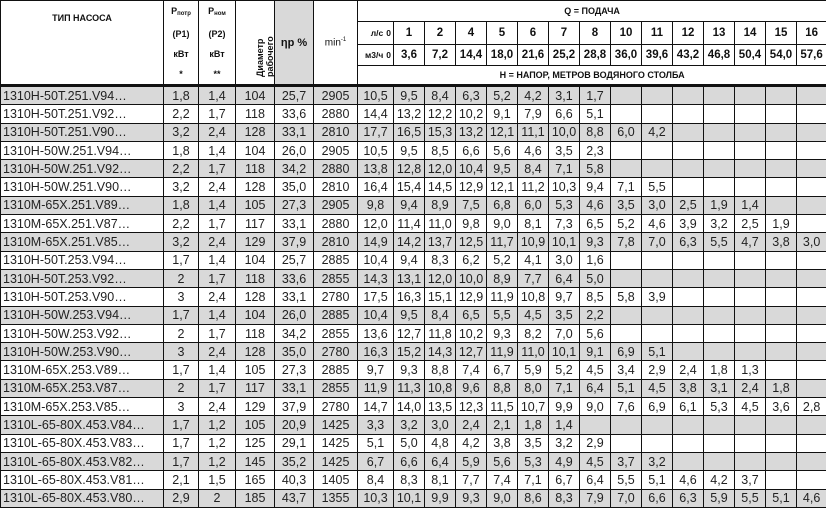  I want to click on head-cell: 6,4, so click(564, 278).